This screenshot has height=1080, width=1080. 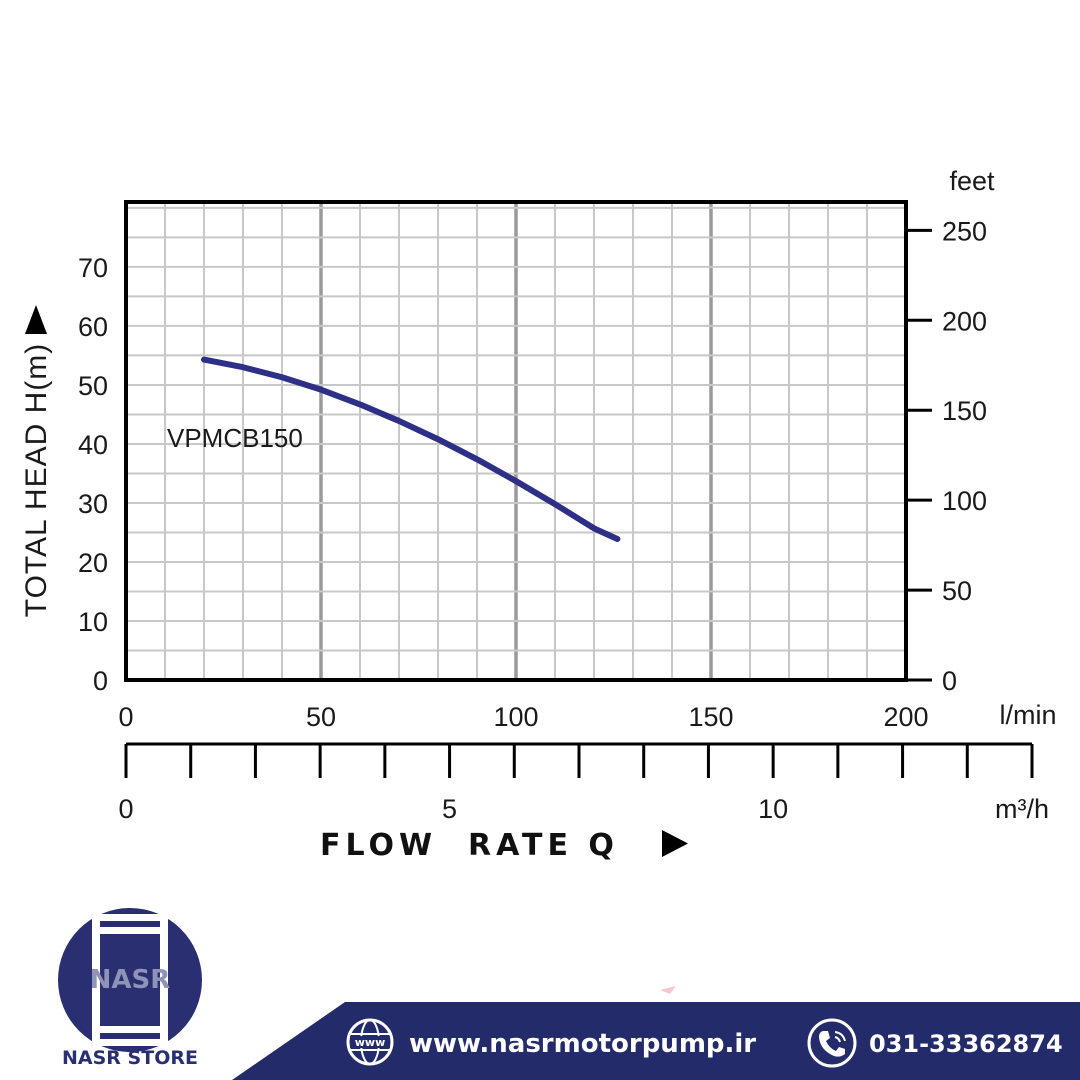 I want to click on x-axis-title: FLOW RATE Q, so click(x=469, y=845).